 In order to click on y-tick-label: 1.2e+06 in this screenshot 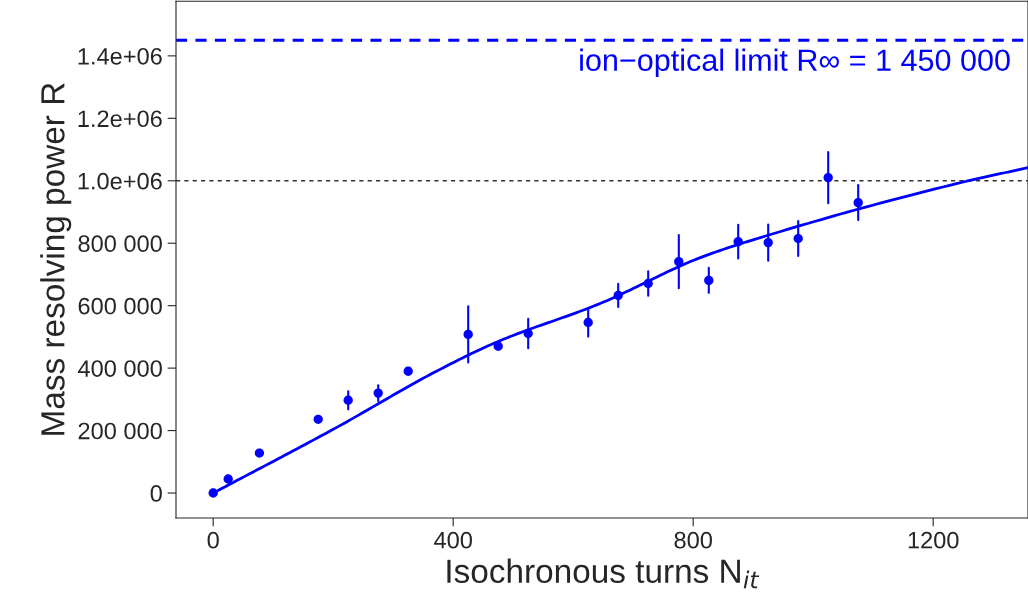, I will do `click(120, 119)`.